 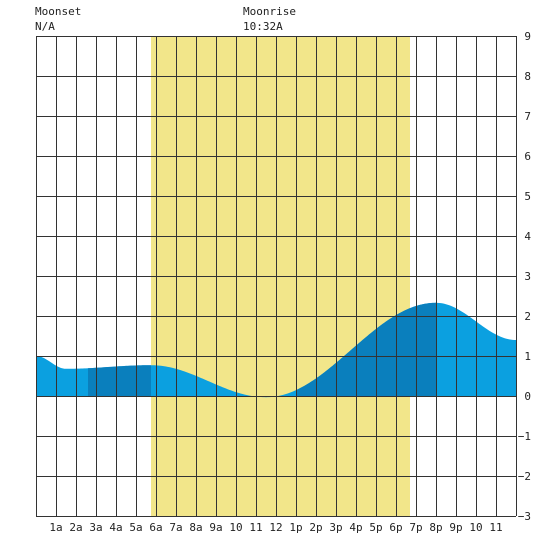 What do you see at coordinates (524, 436) in the screenshot?
I see `y-tick-label: −1` at bounding box center [524, 436].